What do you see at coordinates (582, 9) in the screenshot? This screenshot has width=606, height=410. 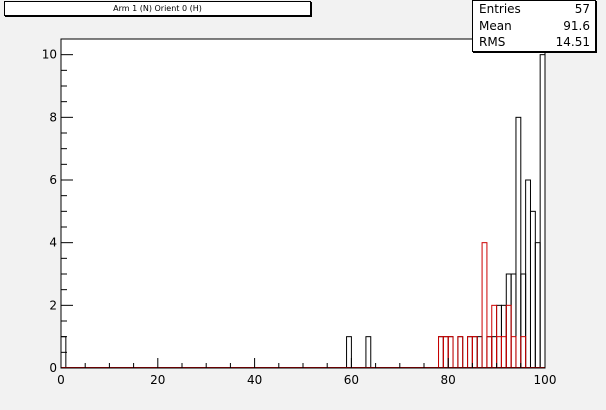 I see `stats-value: 57` at bounding box center [582, 9].